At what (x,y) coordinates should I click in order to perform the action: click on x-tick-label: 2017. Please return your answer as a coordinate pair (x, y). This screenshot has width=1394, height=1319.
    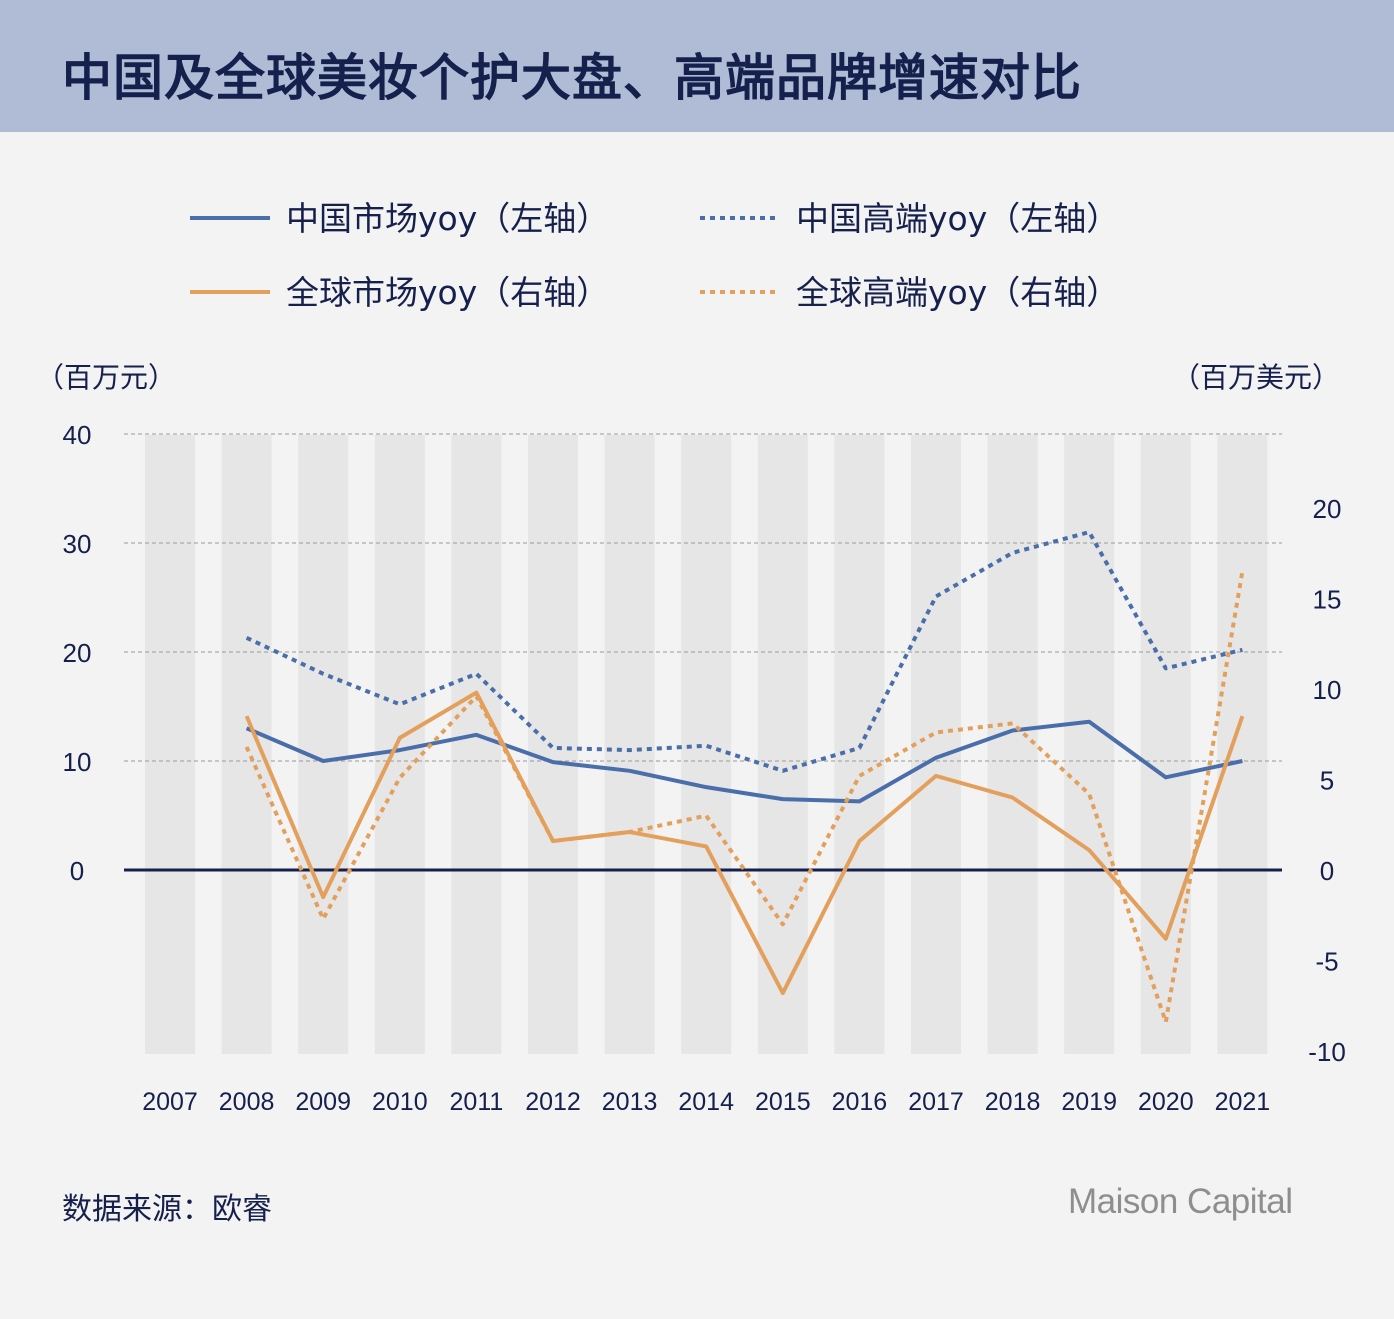
    Looking at the image, I should click on (936, 1102).